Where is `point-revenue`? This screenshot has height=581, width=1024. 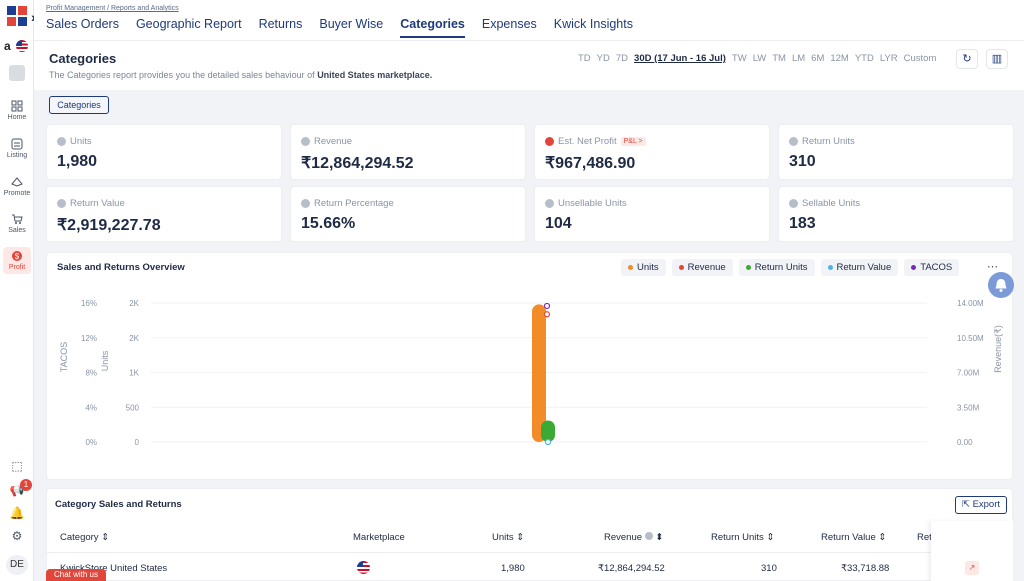
point-revenue is located at coordinates (547, 314).